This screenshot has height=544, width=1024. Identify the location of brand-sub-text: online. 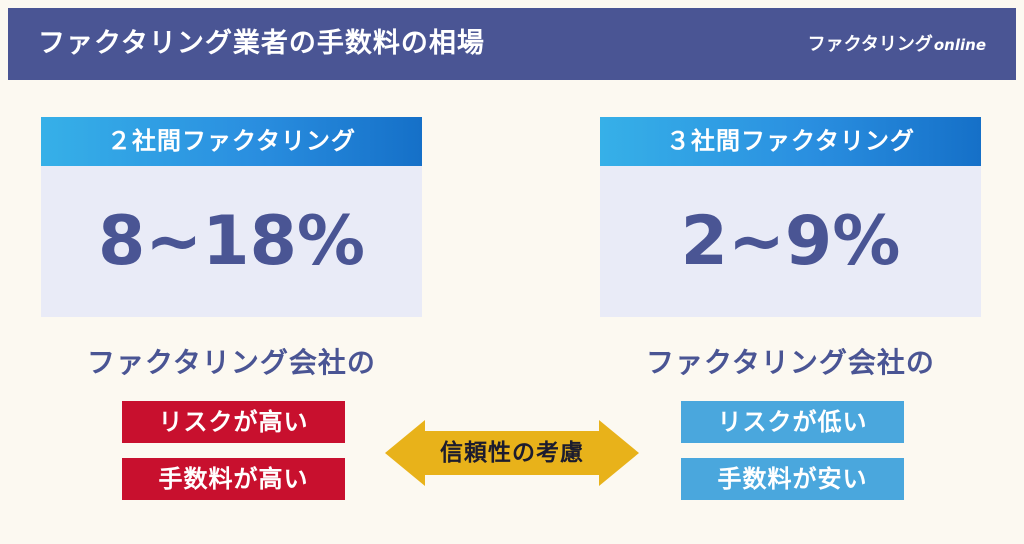
(959, 45).